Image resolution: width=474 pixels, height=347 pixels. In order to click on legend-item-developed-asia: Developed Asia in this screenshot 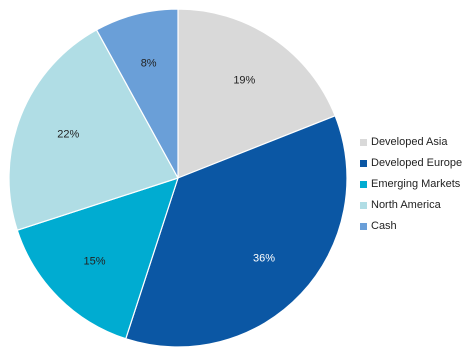, I will do `click(411, 142)`.